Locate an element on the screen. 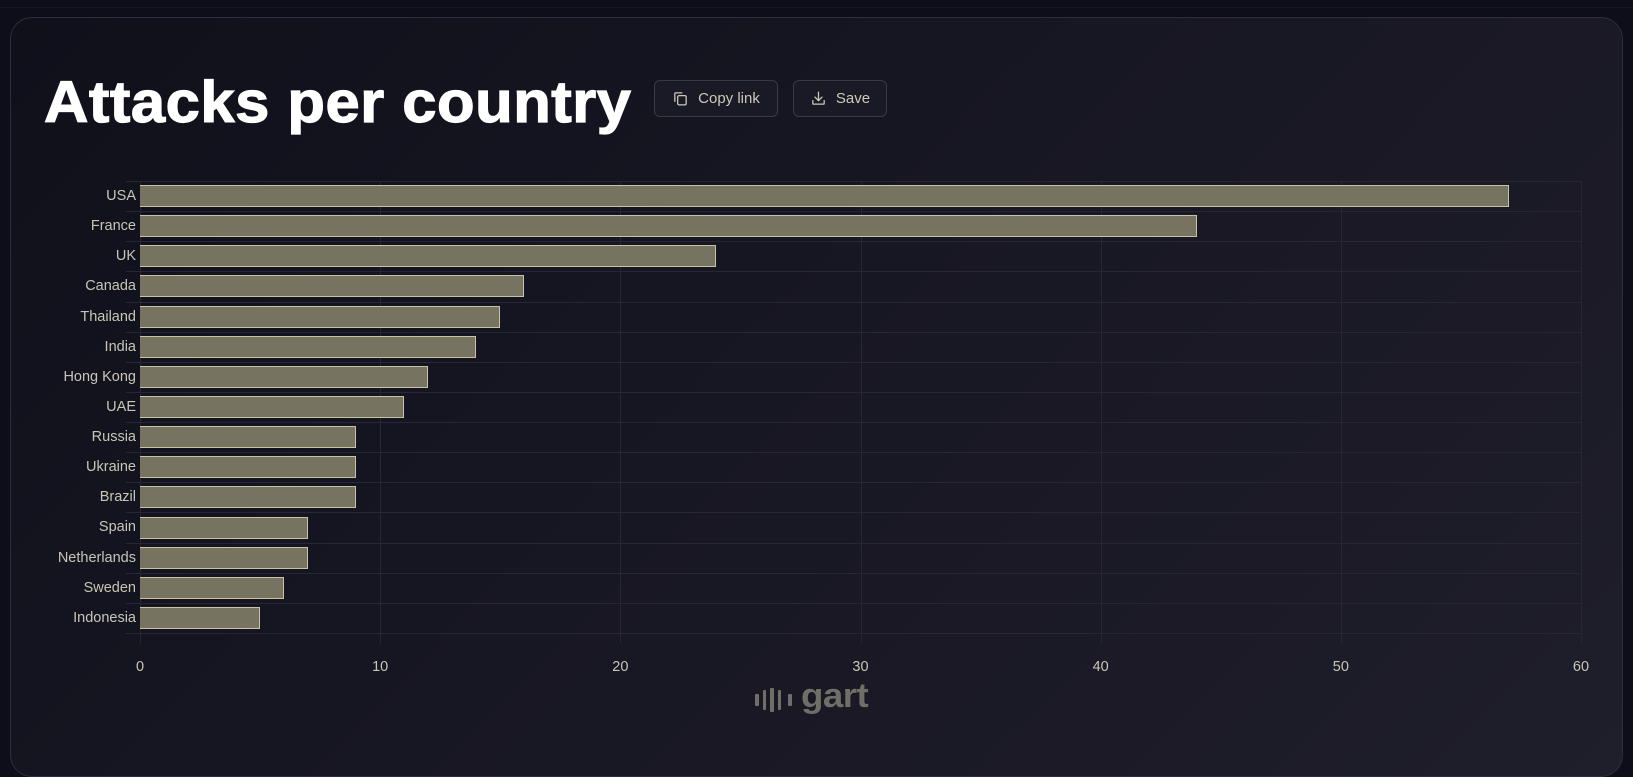  save-button: Save is located at coordinates (840, 98).